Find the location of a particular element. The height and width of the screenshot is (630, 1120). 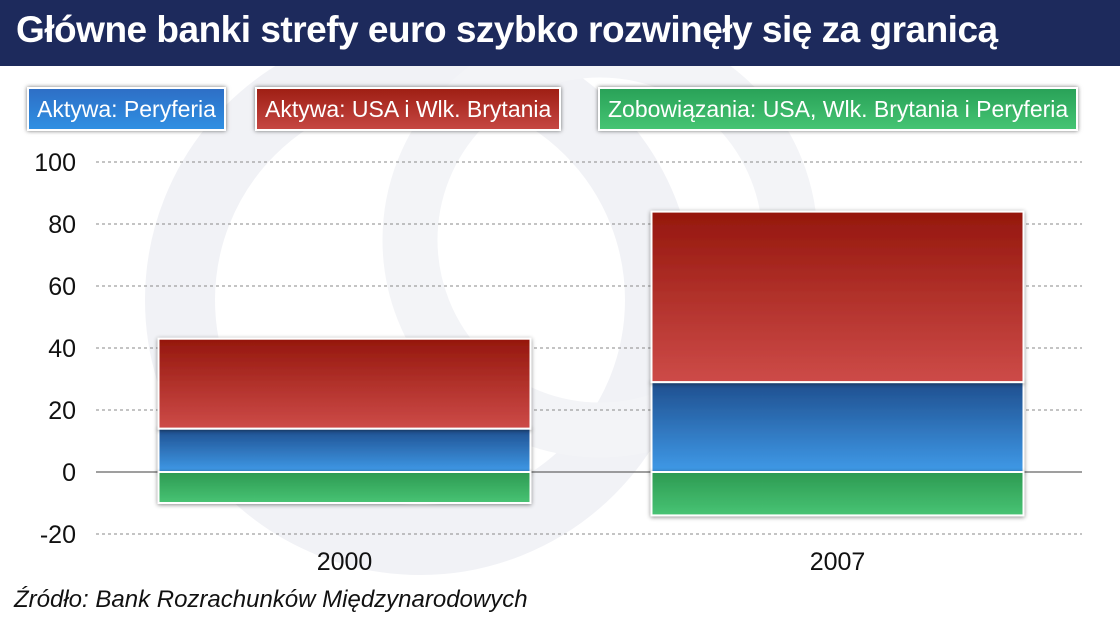

y-axis-ticks: -20 0 20 40 60 80 100 is located at coordinates (55, 349).